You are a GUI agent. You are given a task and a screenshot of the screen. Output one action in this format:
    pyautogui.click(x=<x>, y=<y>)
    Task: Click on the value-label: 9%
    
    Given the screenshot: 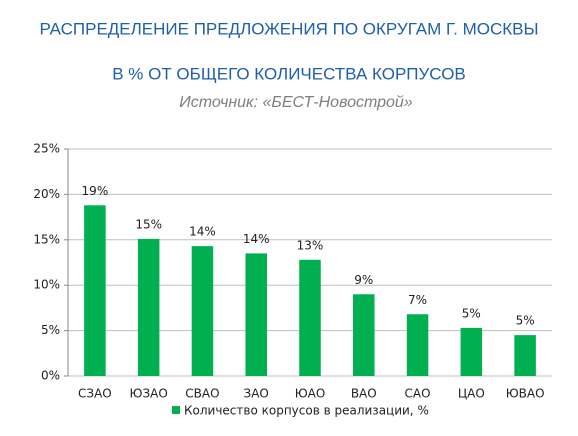 What is the action you would take?
    pyautogui.click(x=363, y=280)
    